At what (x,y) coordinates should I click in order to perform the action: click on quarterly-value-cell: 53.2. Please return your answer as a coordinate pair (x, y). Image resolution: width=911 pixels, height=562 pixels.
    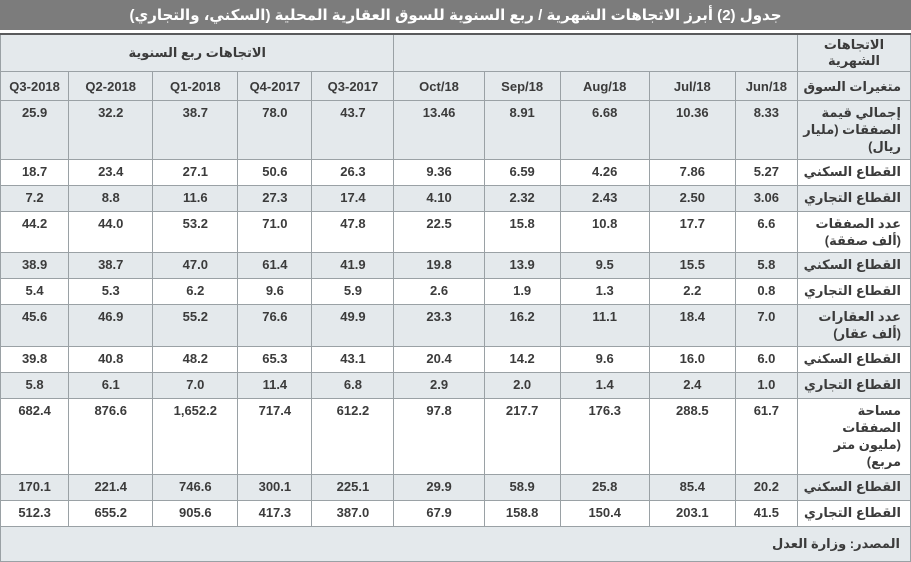
    Looking at the image, I should click on (195, 232).